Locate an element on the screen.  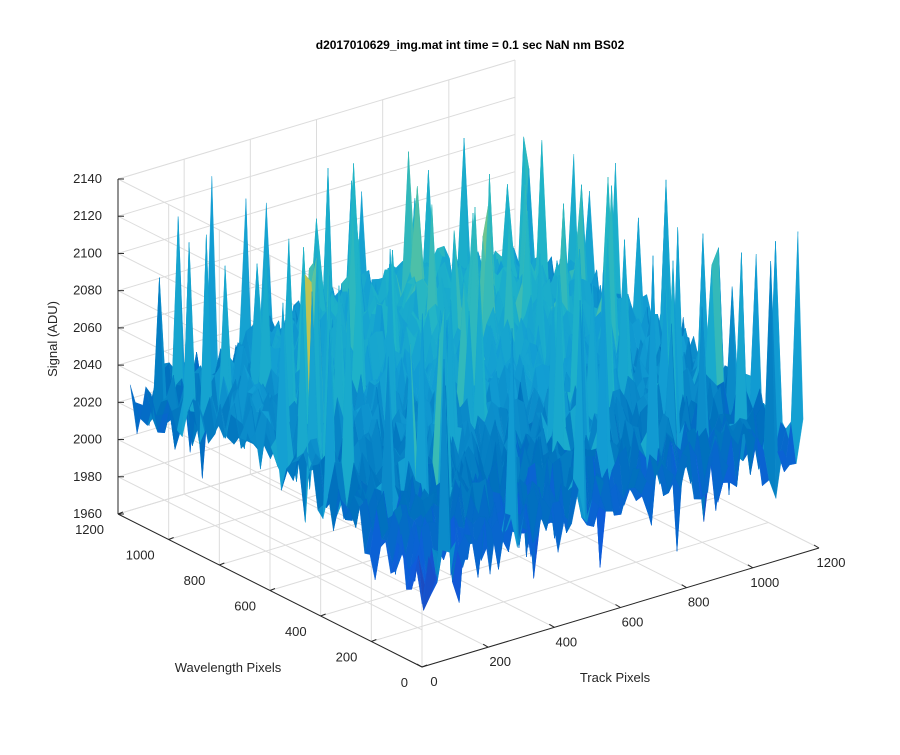
z-tick-label: 2140 is located at coordinates (87, 178).